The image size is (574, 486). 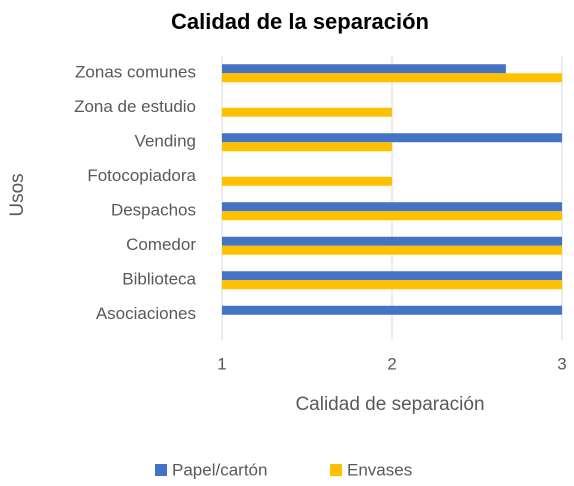 What do you see at coordinates (379, 469) in the screenshot?
I see `legend-label: Envases` at bounding box center [379, 469].